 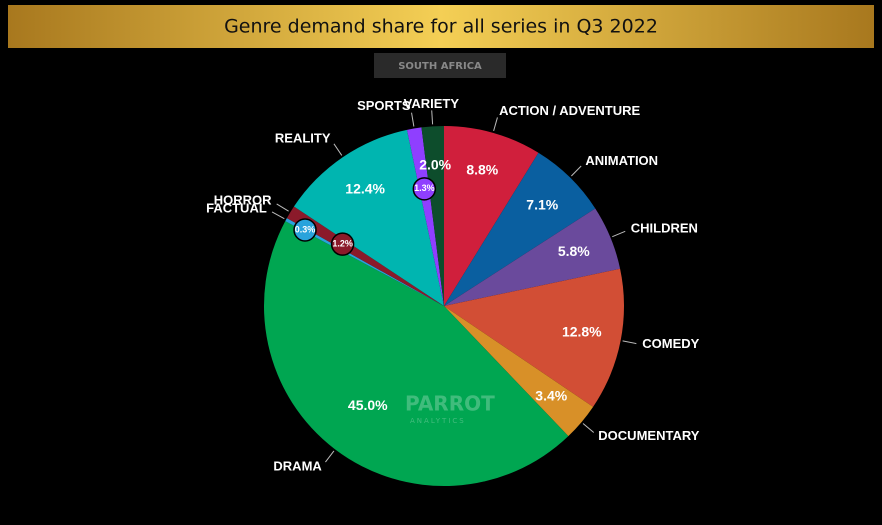 I want to click on title-bar, so click(x=441, y=26).